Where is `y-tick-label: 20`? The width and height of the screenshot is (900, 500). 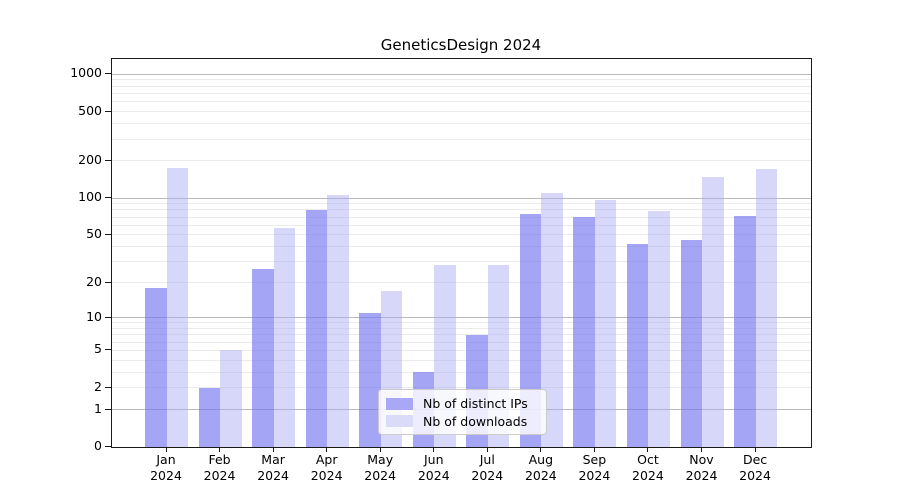
y-tick-label: 20 is located at coordinates (94, 281).